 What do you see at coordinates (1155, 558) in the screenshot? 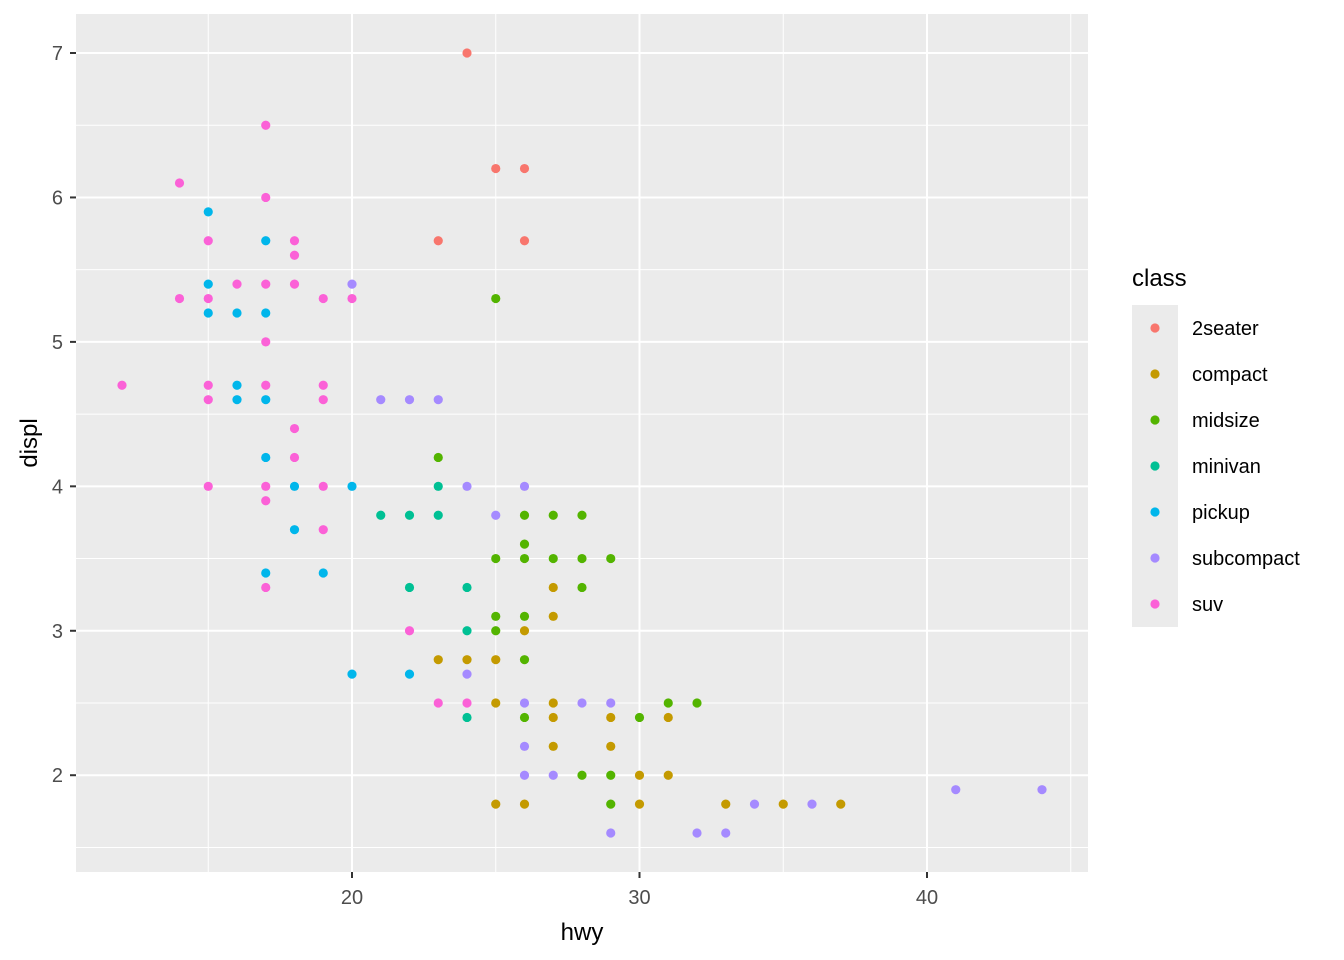
I see `legend-key-subcompact` at bounding box center [1155, 558].